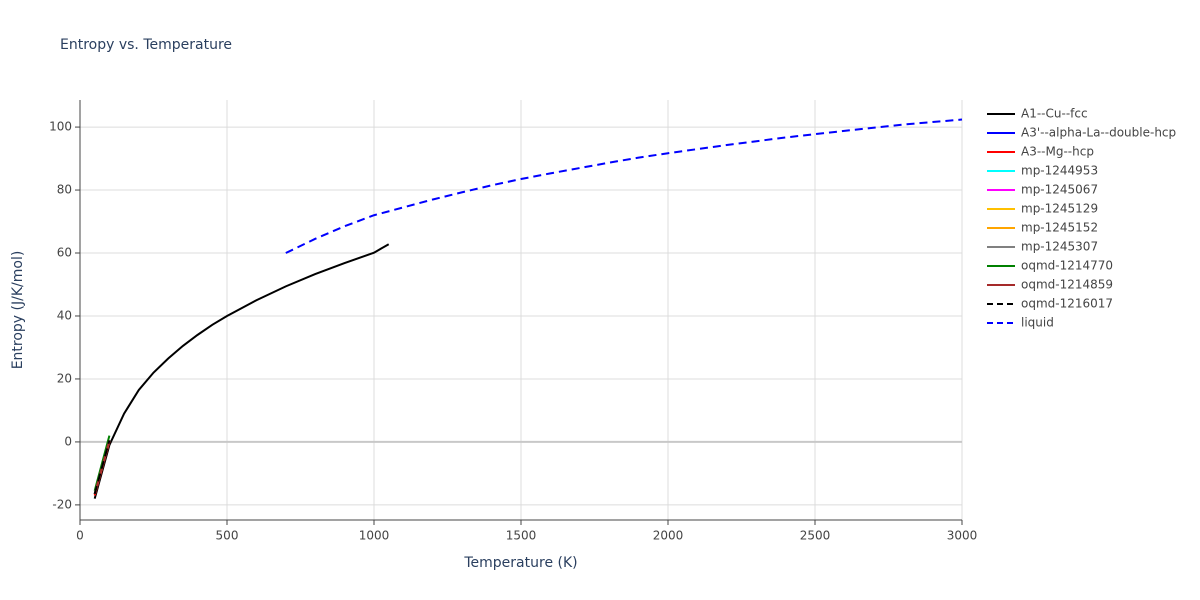  I want to click on legend-label: mp-1244953, so click(1059, 171).